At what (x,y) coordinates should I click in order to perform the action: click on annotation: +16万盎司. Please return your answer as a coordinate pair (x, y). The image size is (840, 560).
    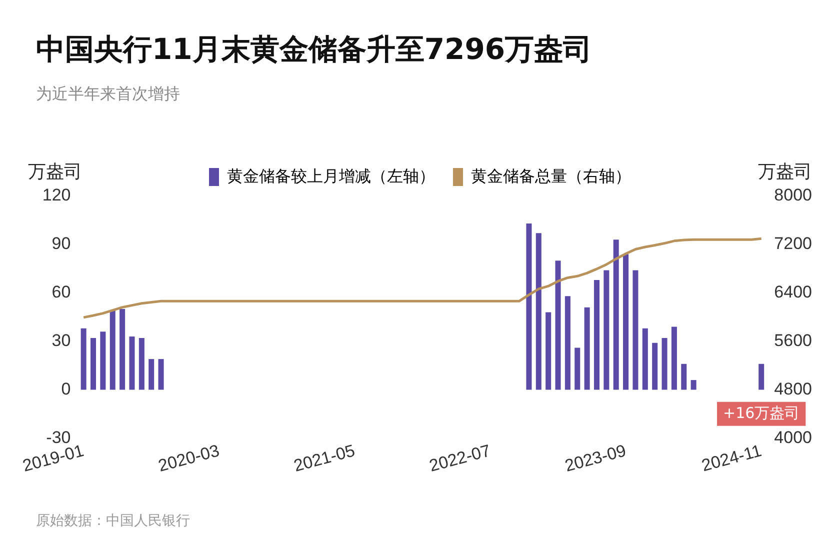
    Looking at the image, I should click on (761, 413).